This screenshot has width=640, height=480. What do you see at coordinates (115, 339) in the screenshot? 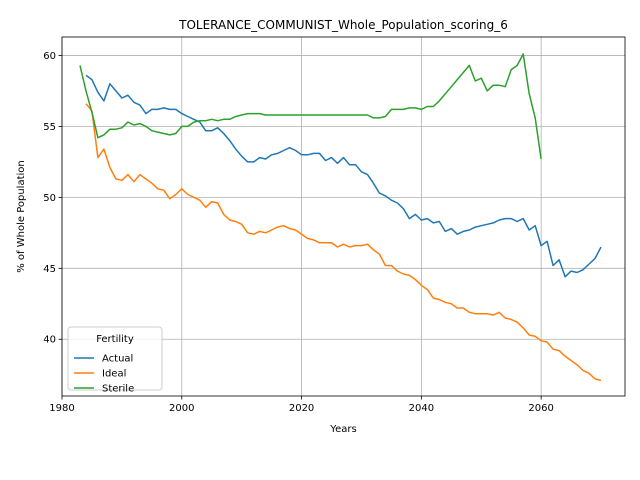
I see `legend-title: Fertility` at bounding box center [115, 339].